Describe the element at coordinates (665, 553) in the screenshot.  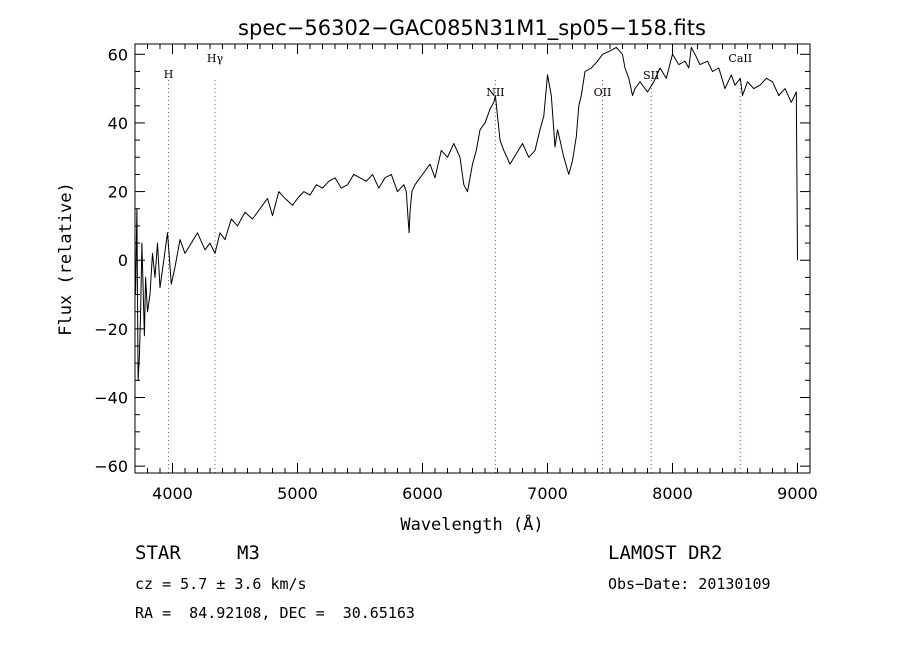
I see `survey-name: LAMOST DR2` at that location.